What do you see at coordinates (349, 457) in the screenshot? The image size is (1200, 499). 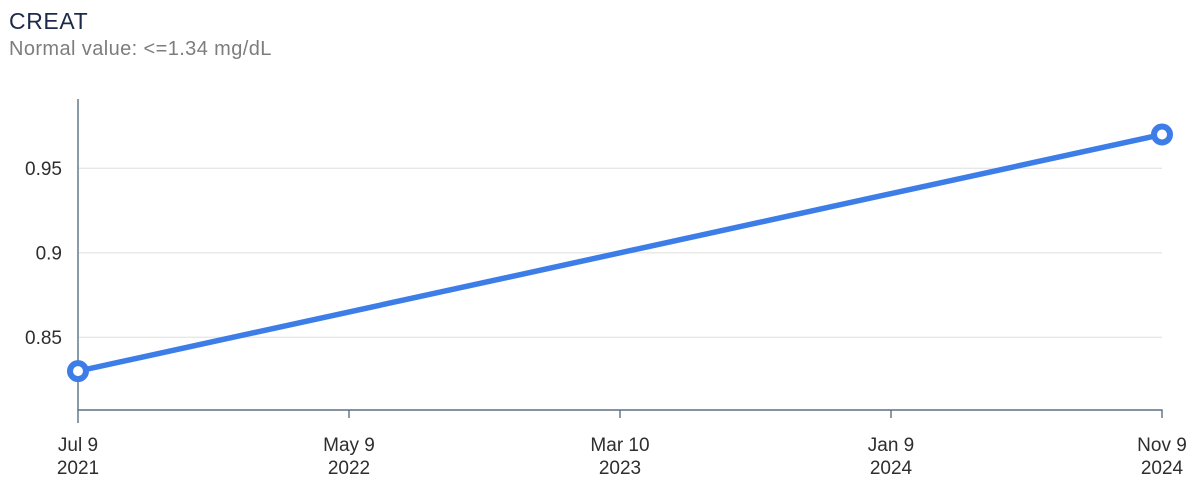 I see `x-axis-label: May 9 2022` at bounding box center [349, 457].